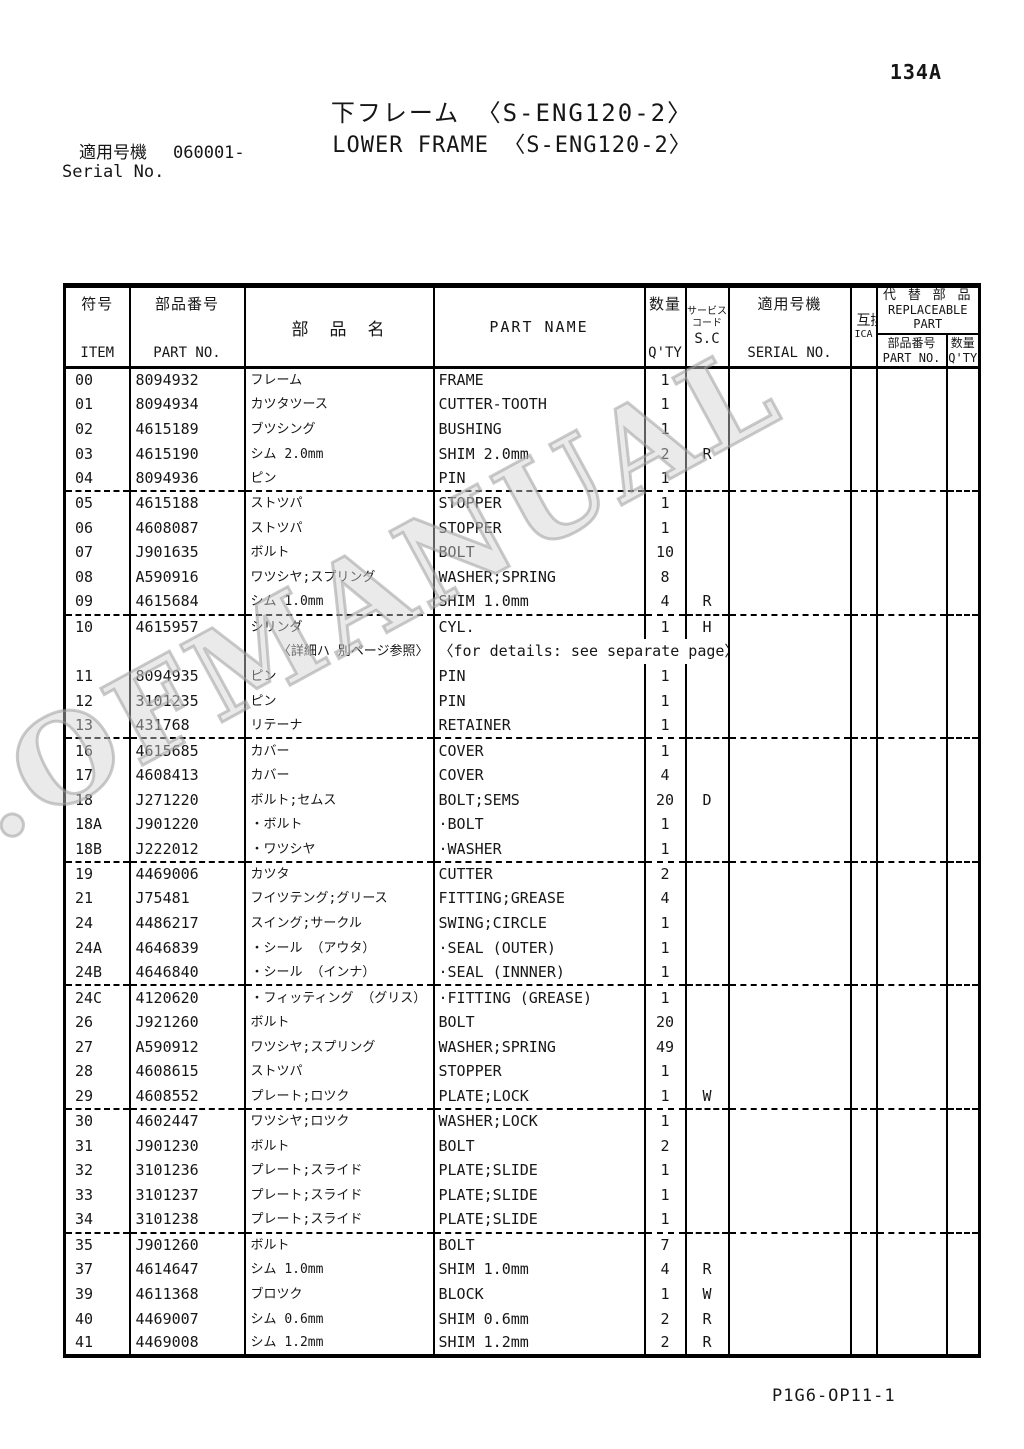  I want to click on cell-name-ja: リテーナ, so click(338, 726).